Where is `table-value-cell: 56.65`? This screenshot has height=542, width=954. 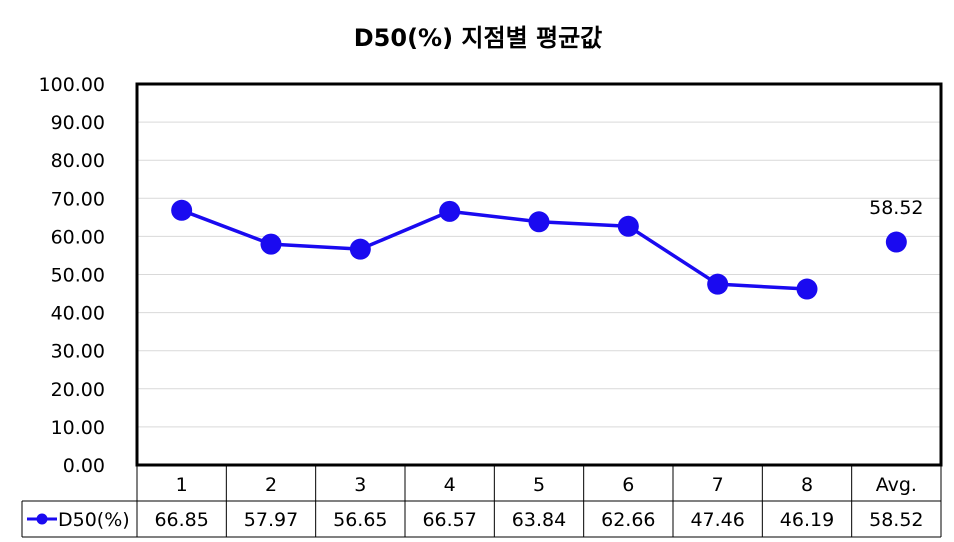
table-value-cell: 56.65 is located at coordinates (360, 520).